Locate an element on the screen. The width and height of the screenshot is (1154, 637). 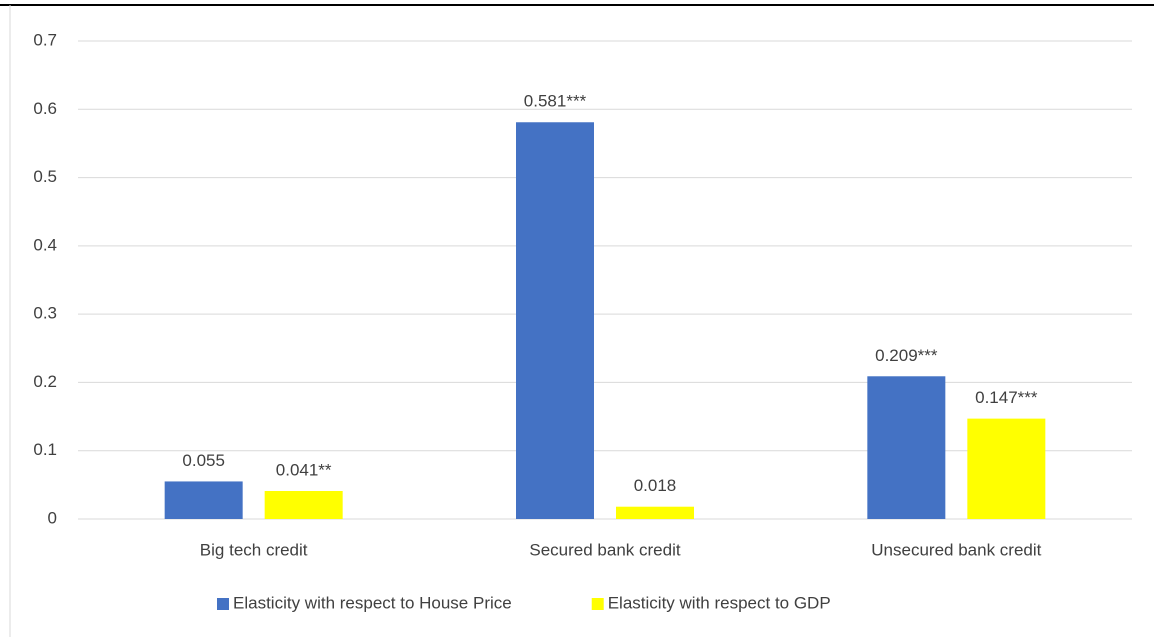
y-tick-label: 0.4 is located at coordinates (45, 244).